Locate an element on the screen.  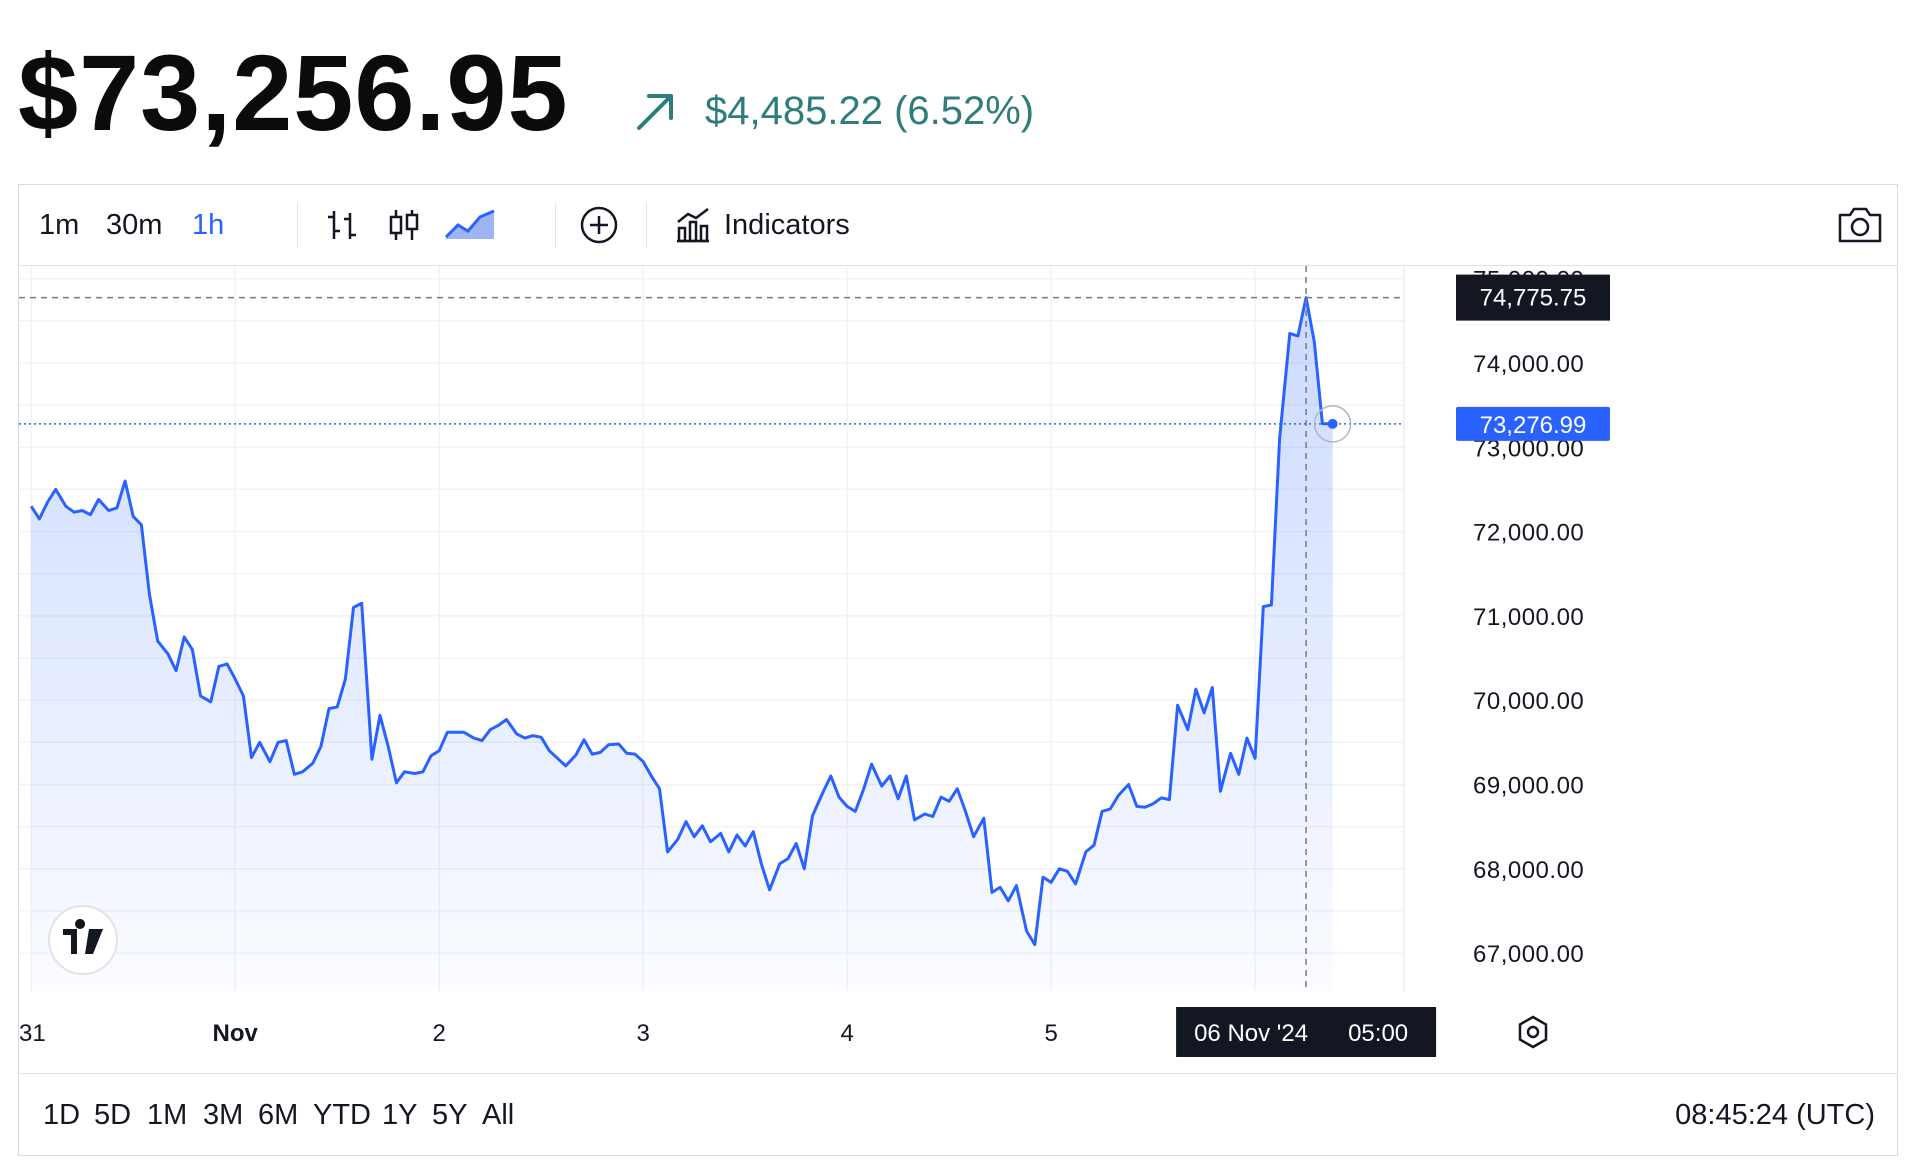
camera-icon is located at coordinates (1860, 225).